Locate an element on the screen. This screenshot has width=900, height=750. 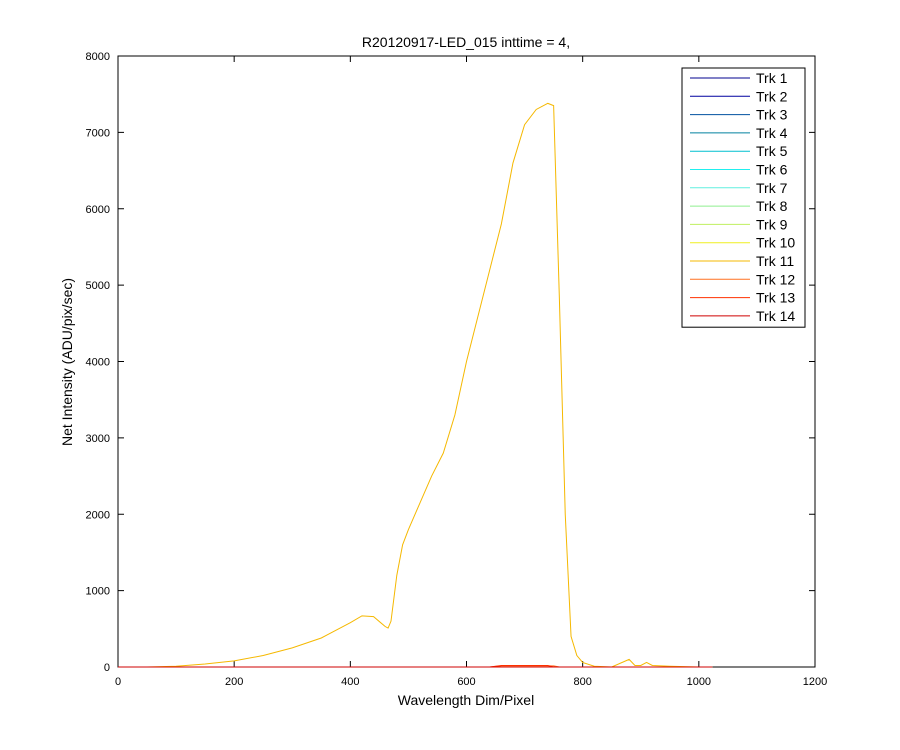
legend-label: Trk 4 is located at coordinates (772, 133).